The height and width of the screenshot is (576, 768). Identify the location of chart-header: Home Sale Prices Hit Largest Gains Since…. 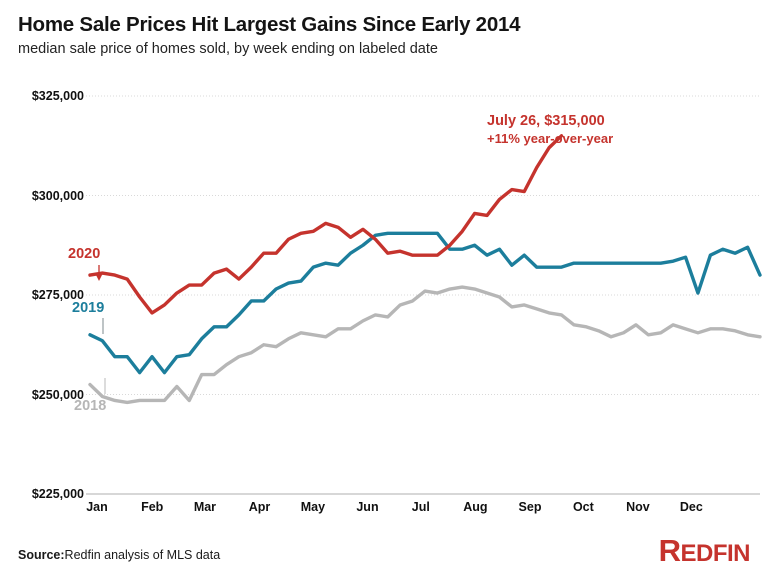
(383, 35).